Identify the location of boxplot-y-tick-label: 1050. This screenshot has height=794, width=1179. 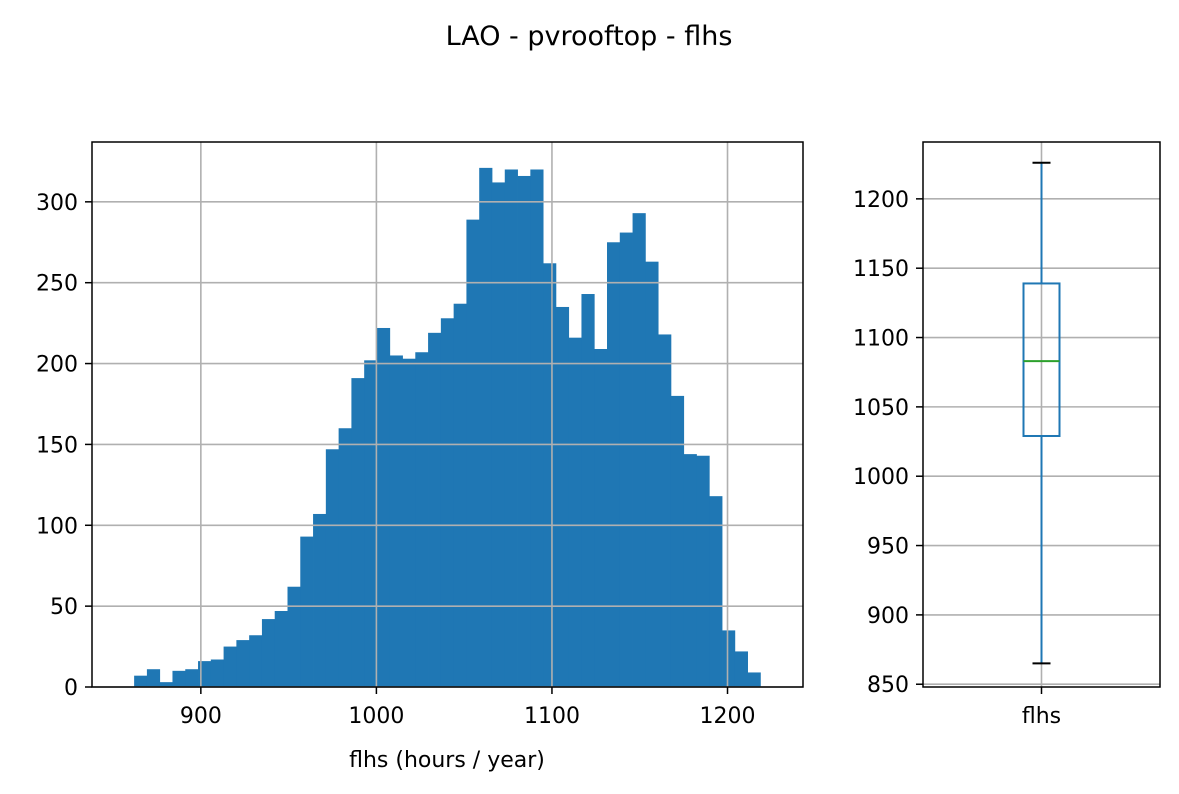
(881, 408).